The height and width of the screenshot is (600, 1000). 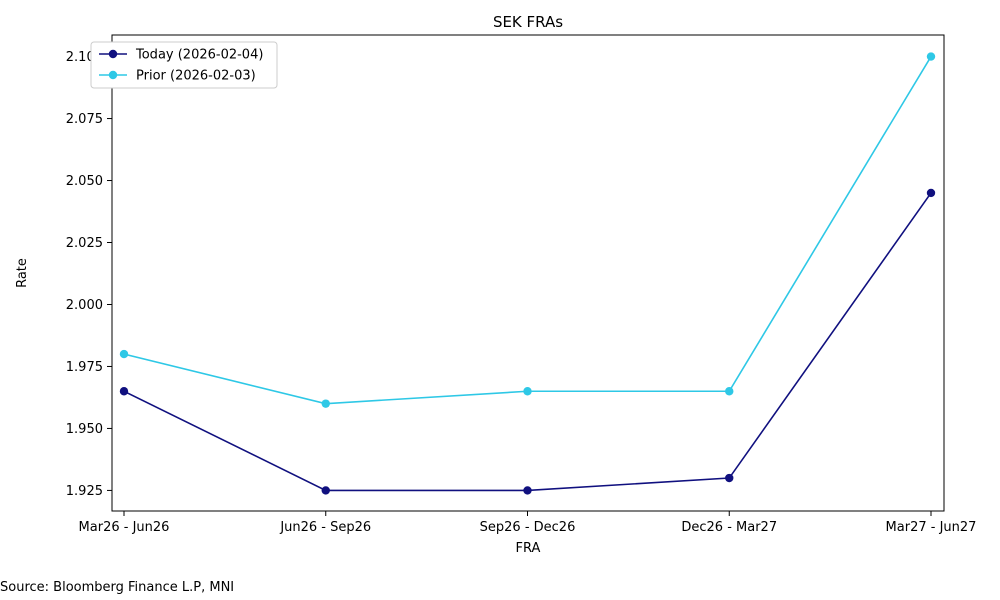 I want to click on x-tick-label: Jun26 - Sep26, so click(x=325, y=527).